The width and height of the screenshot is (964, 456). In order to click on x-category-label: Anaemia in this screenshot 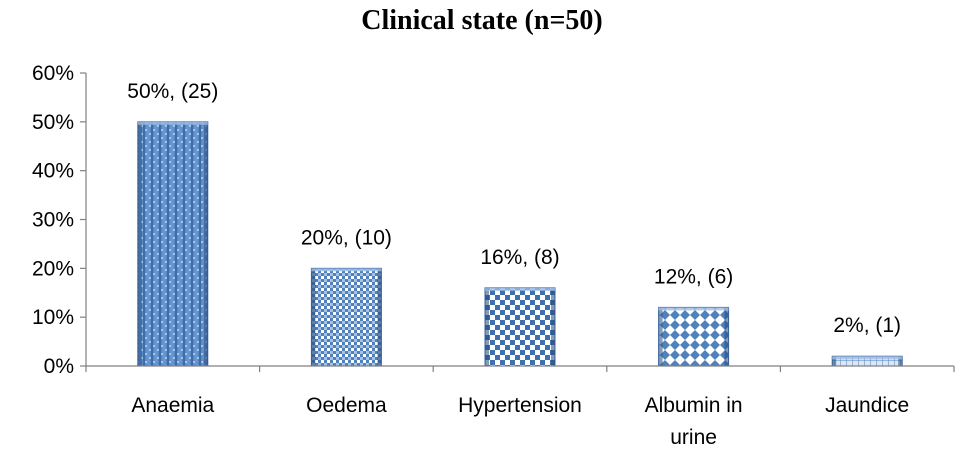, I will do `click(172, 405)`.